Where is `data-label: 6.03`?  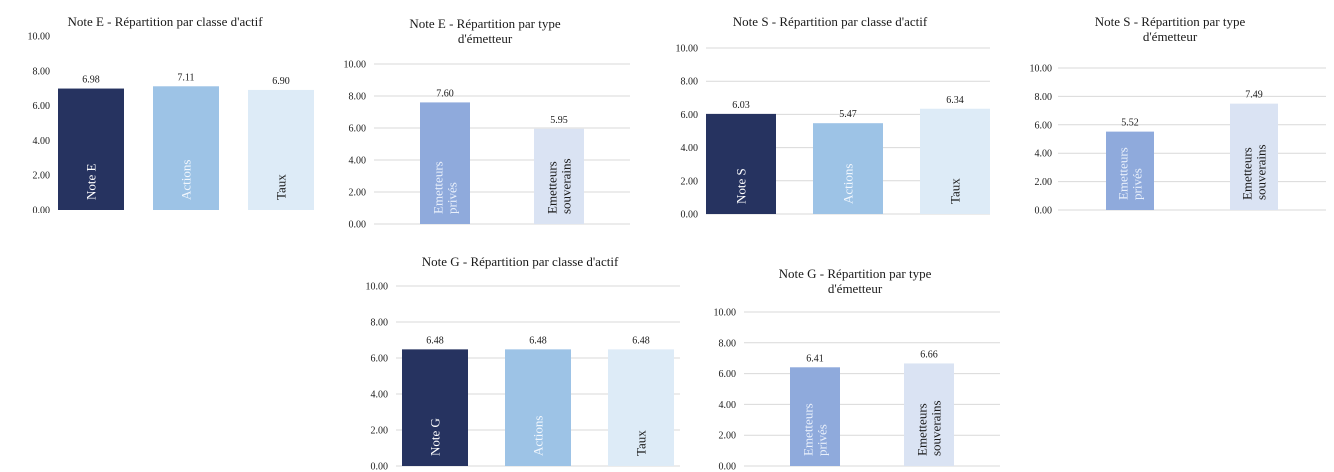 data-label: 6.03 is located at coordinates (741, 105).